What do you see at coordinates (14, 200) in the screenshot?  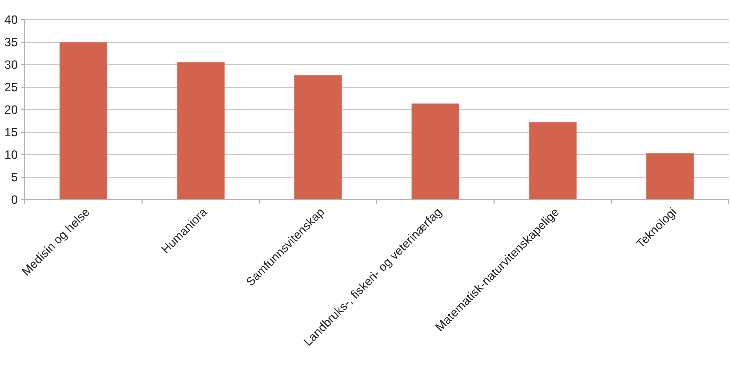 I see `y-tick-label: 0` at bounding box center [14, 200].